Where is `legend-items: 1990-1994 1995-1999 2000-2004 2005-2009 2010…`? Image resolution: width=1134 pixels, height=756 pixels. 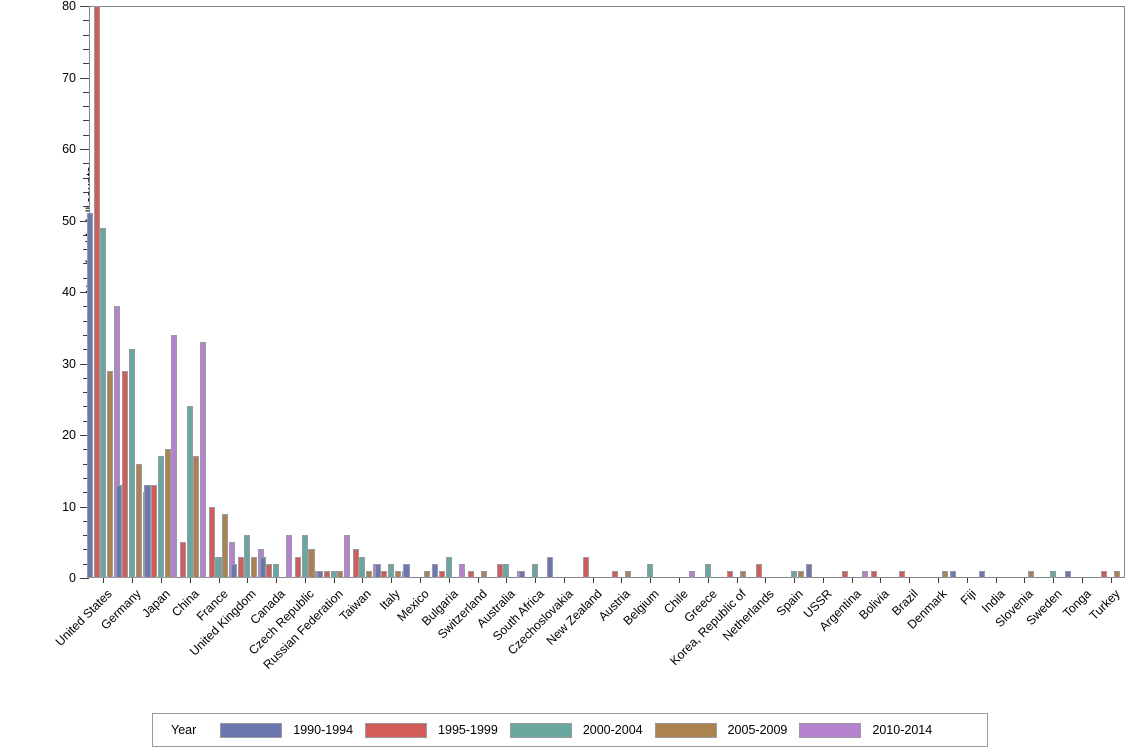 legend-items: 1990-1994 1995-1999 2000-2004 2005-2009 2010… is located at coordinates (570, 730).